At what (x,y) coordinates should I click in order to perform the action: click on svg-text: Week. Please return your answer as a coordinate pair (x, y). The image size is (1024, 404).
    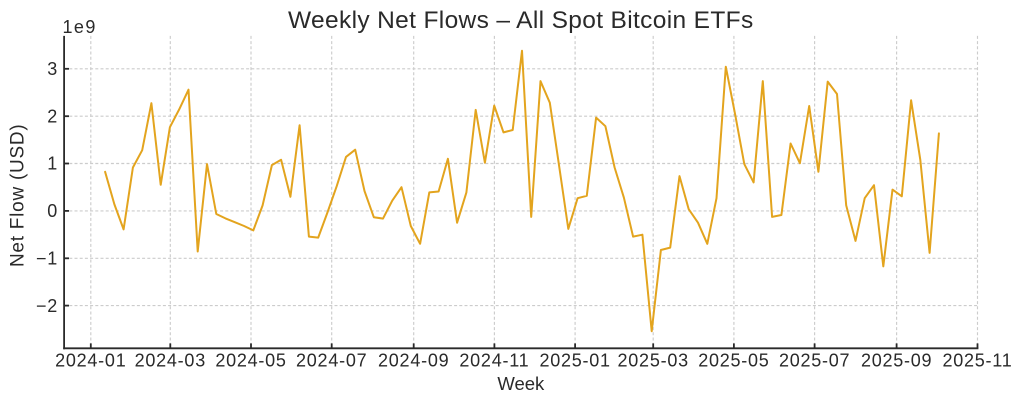
    Looking at the image, I should click on (521, 383).